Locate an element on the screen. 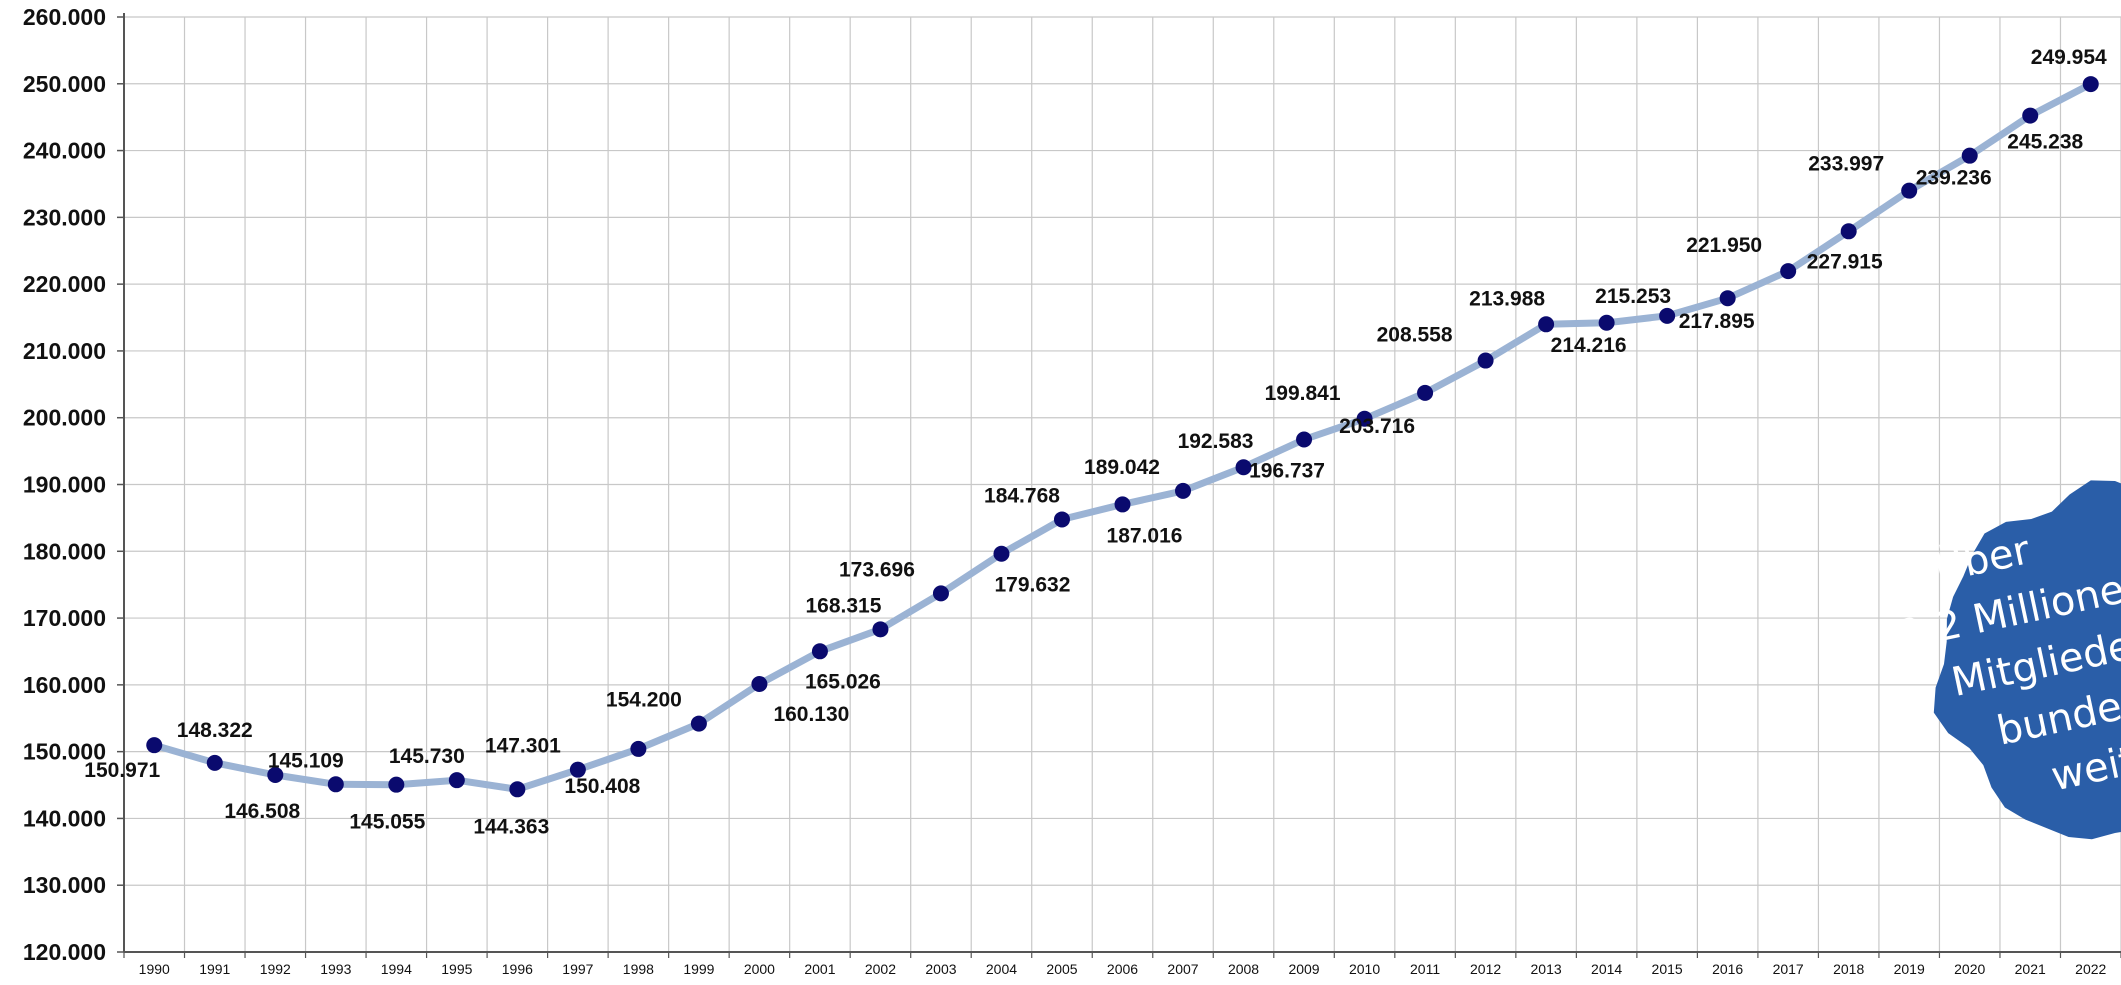 This screenshot has width=2121, height=985. y-tick-label: 120.000 is located at coordinates (64, 952).